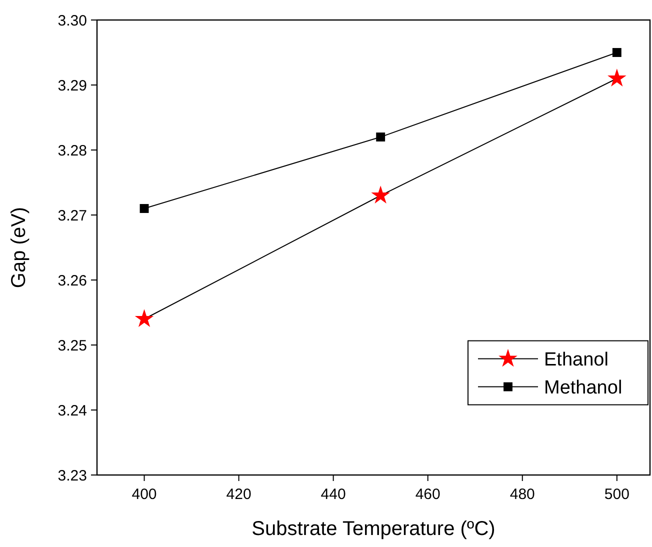  I want to click on x-axis-title: Substrate Temperature (ºC), so click(374, 529).